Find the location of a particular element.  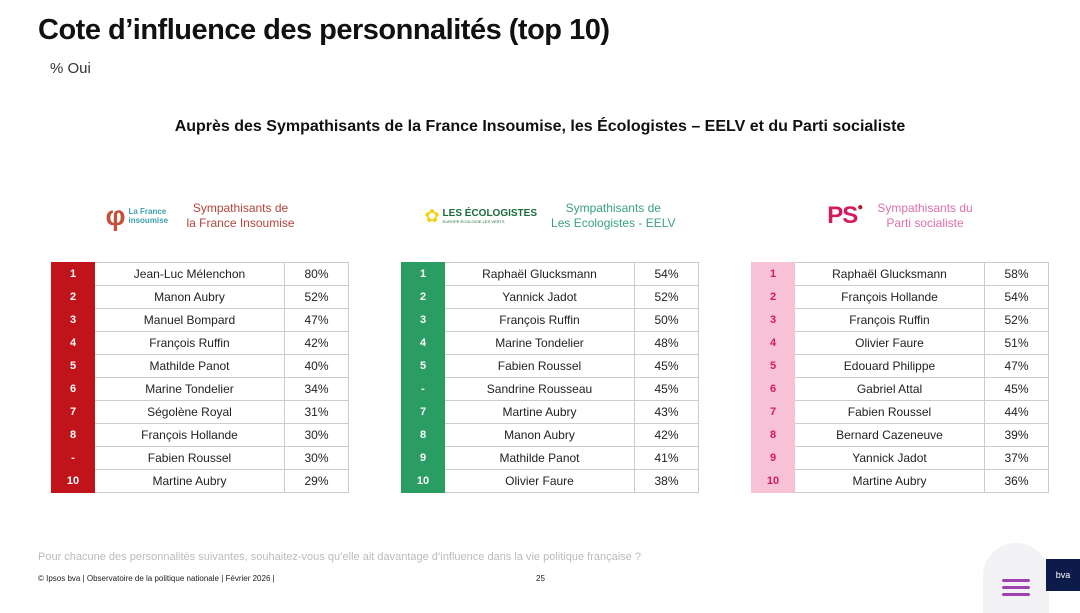

cell-pct: 45% is located at coordinates (666, 366).